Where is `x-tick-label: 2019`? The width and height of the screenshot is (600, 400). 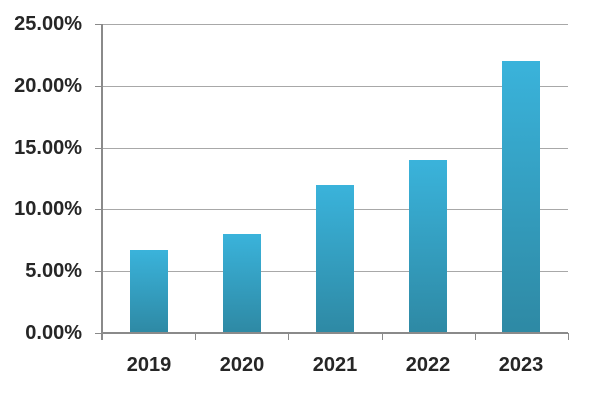 x-tick-label: 2019 is located at coordinates (149, 365).